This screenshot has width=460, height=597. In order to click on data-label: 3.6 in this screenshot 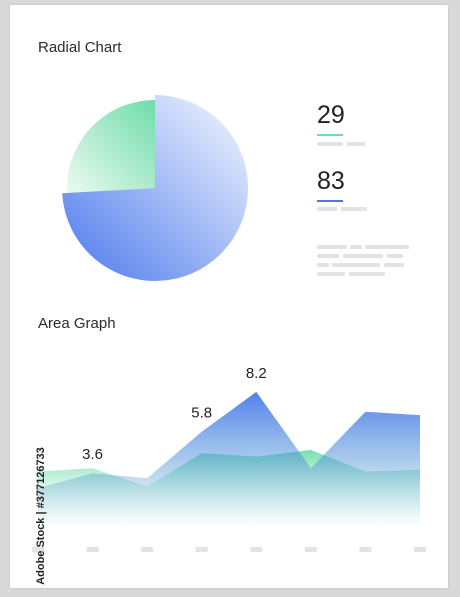, I will do `click(92, 454)`.